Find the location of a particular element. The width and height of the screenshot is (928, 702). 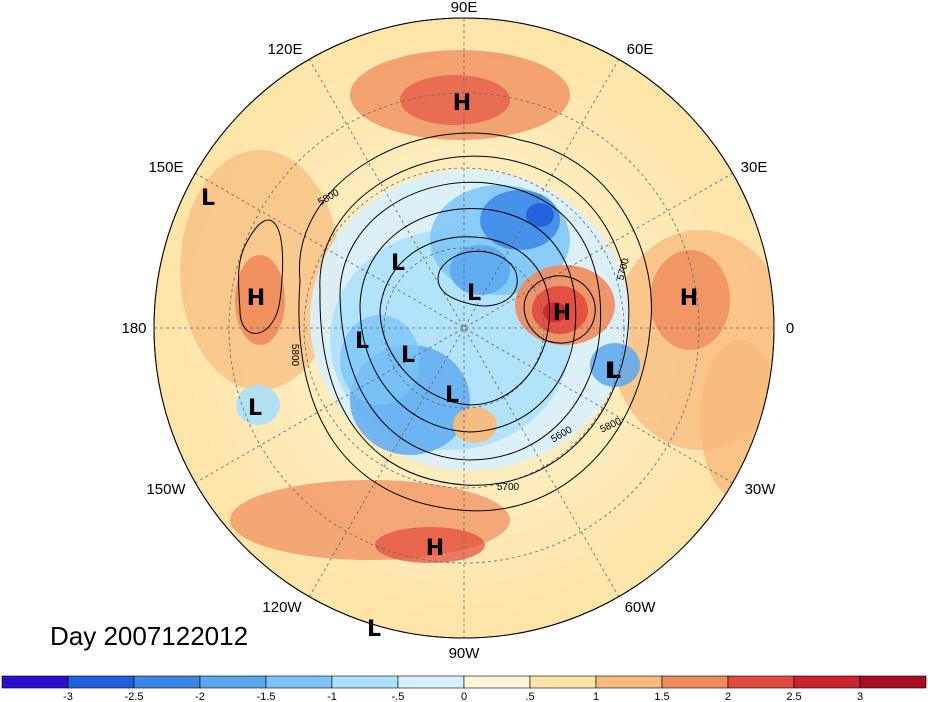

longitude-label: 60W is located at coordinates (641, 607).